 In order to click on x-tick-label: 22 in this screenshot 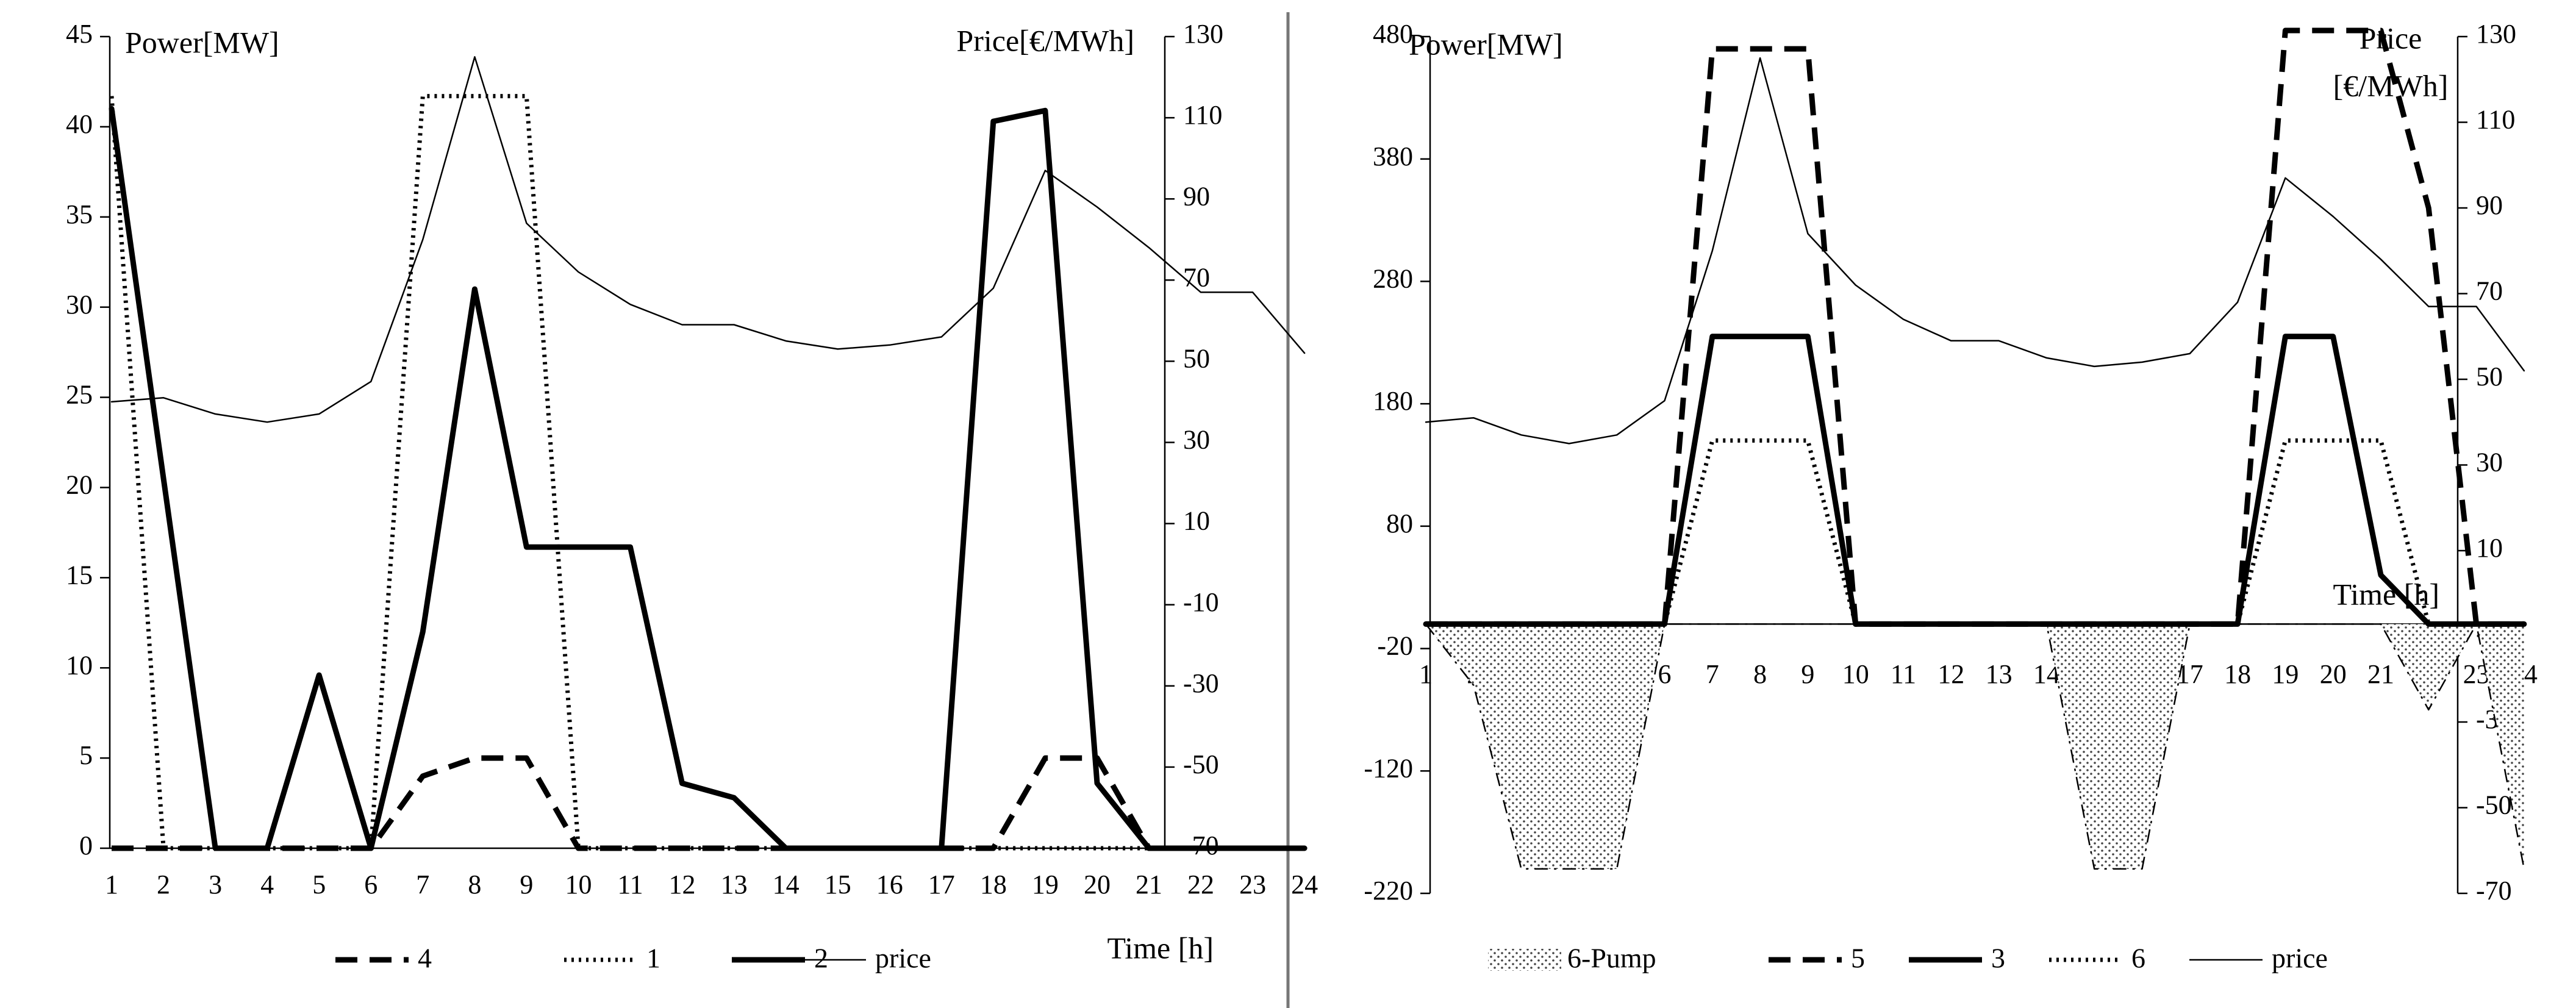, I will do `click(1200, 884)`.